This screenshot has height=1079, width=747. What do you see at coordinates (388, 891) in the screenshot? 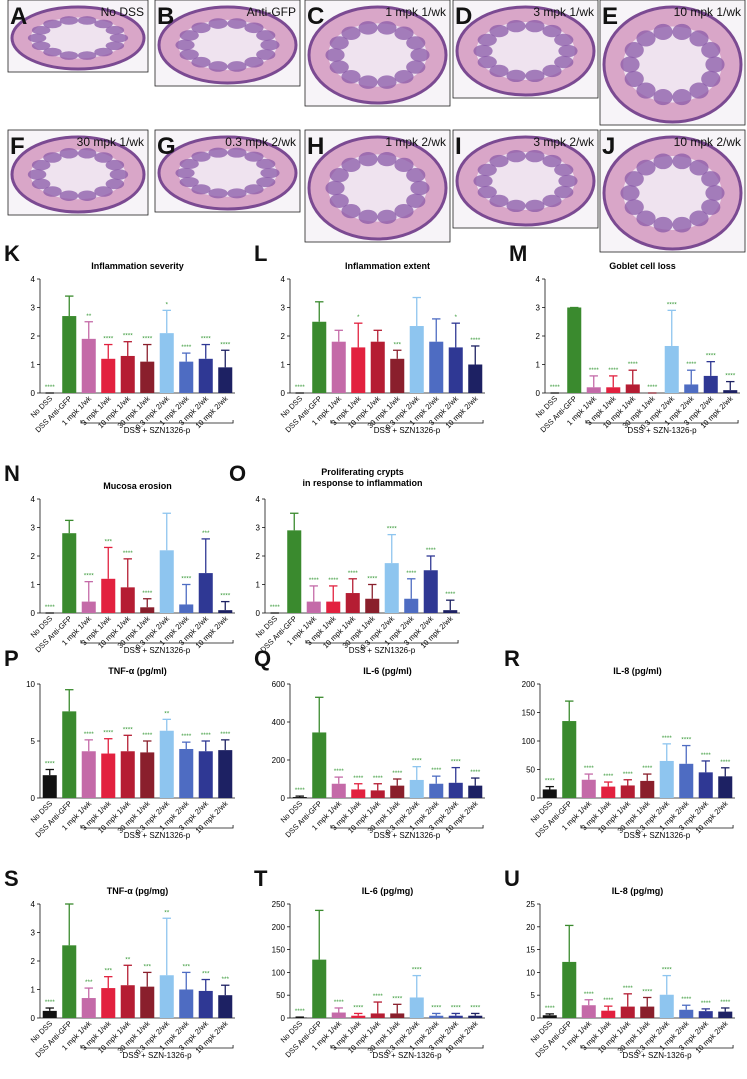
I see `chart-title: IL-6 (pg/mg)` at bounding box center [388, 891].